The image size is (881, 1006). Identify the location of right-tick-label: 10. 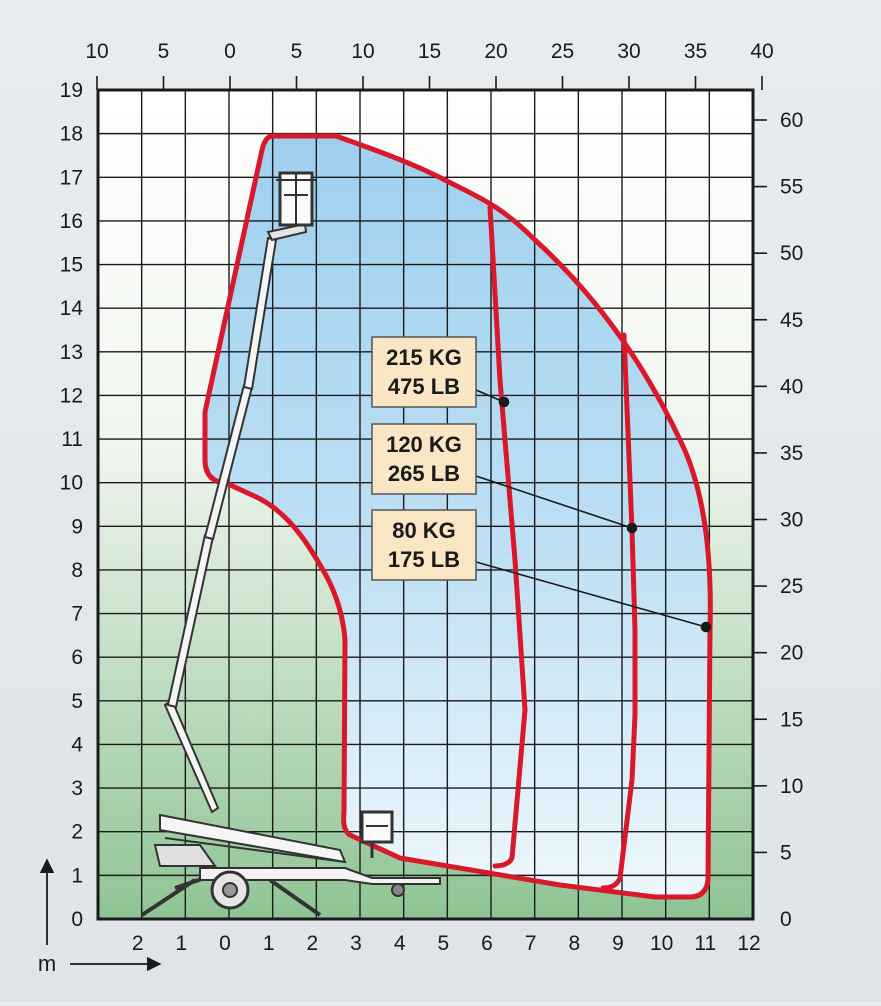
(791, 786).